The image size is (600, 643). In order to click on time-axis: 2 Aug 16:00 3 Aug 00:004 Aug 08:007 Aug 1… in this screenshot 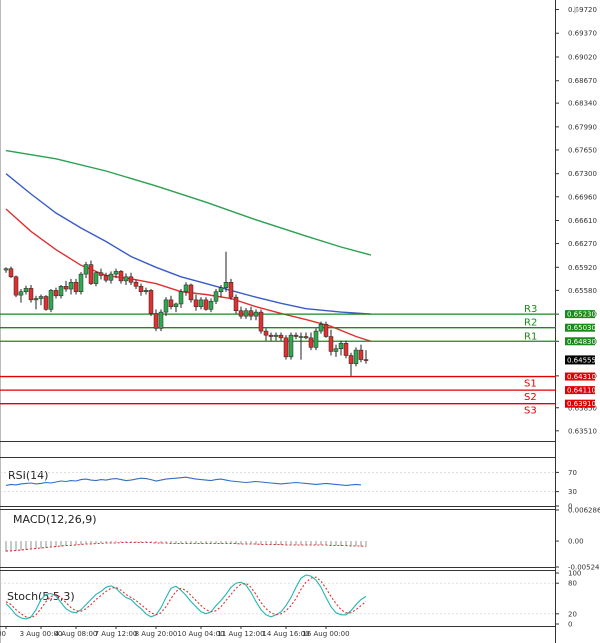, I will do `click(175, 632)`.